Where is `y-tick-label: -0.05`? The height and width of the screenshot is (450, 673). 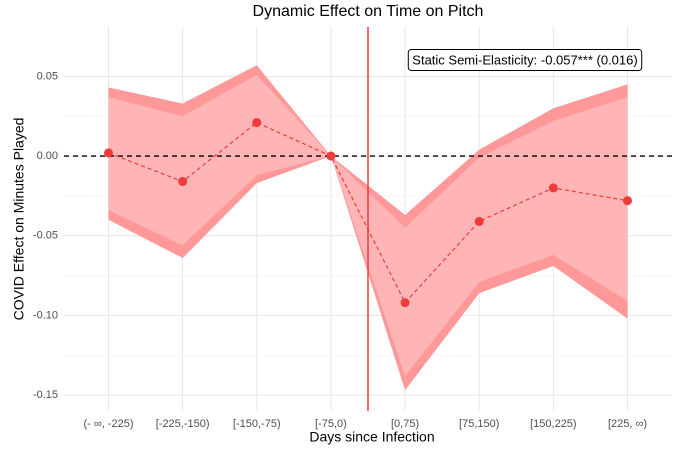
y-tick-label: -0.05 is located at coordinates (45, 236).